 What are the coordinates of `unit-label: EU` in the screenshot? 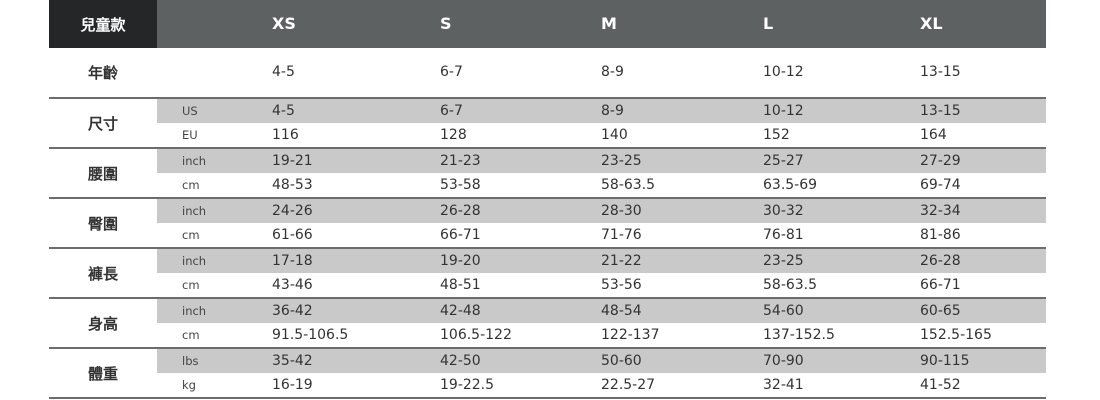 It's located at (190, 135).